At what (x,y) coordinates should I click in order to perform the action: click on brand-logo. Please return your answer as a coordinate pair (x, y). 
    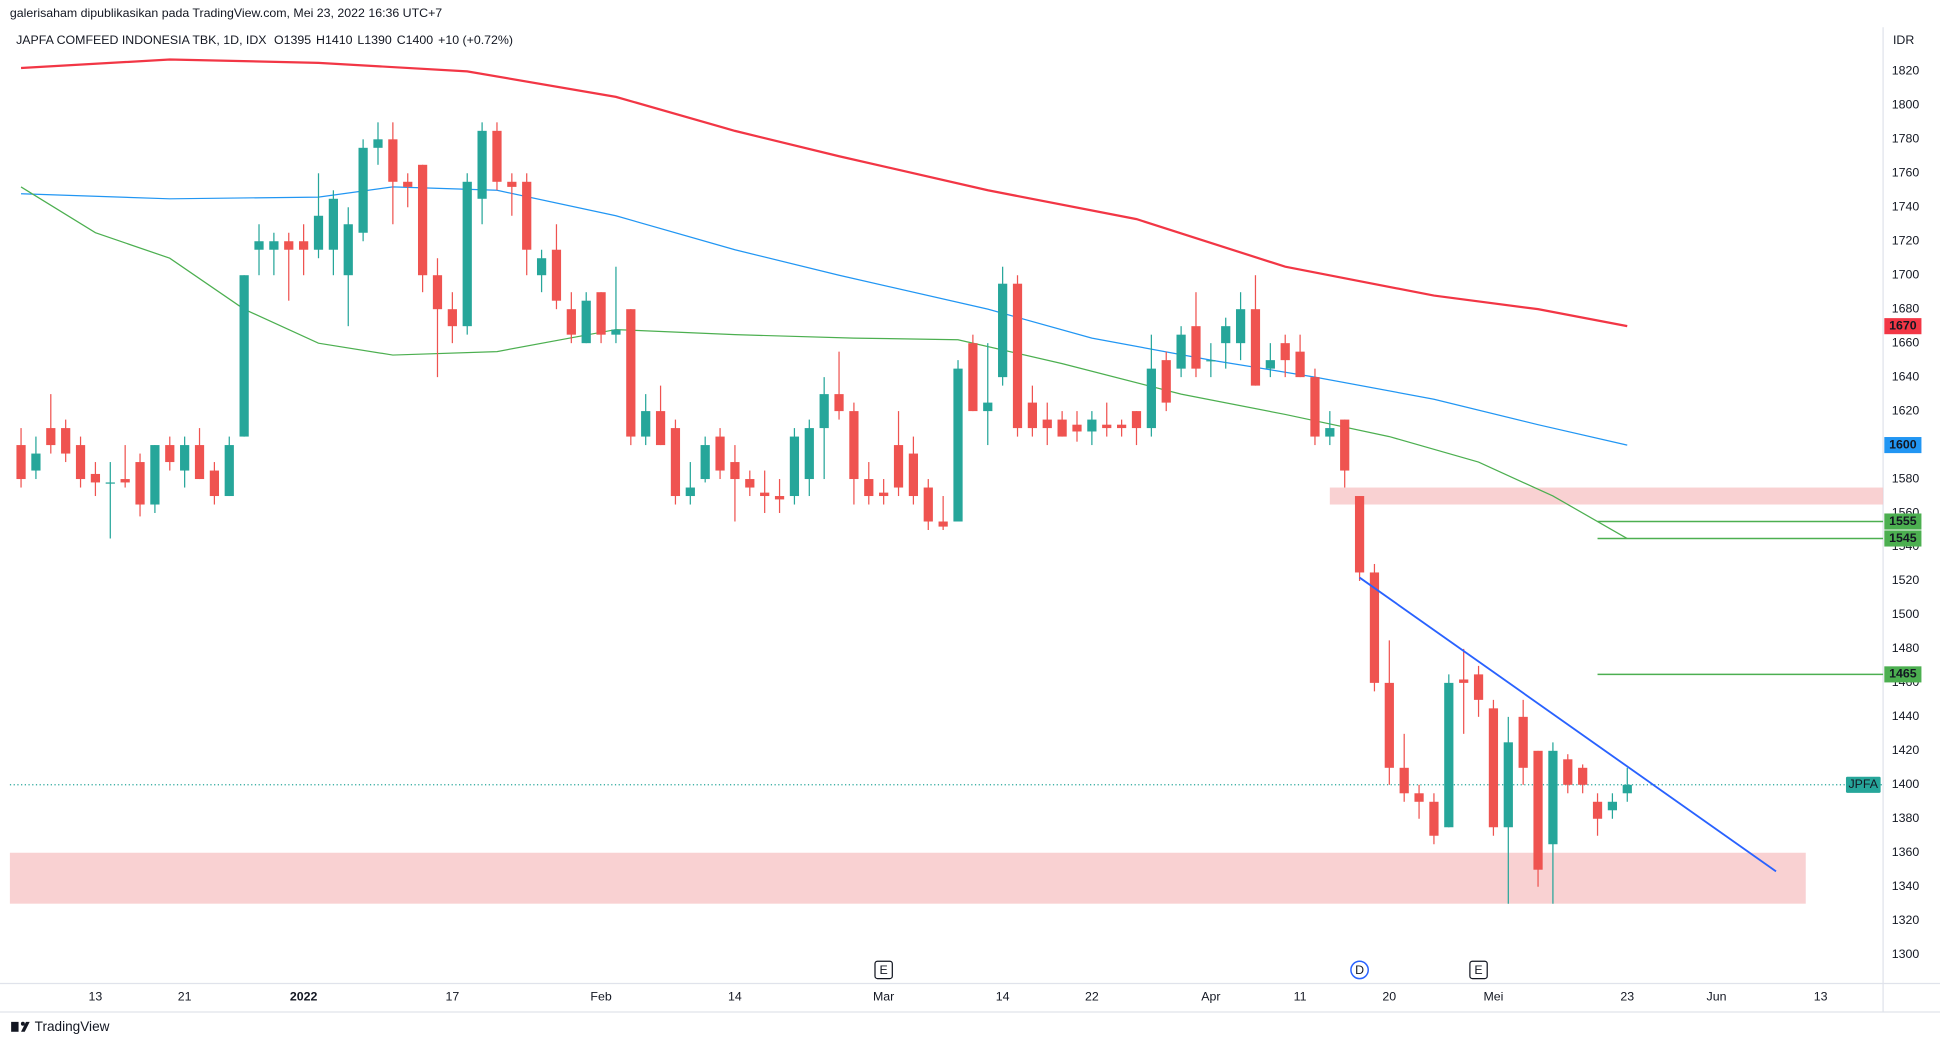
    Looking at the image, I should click on (20, 1026).